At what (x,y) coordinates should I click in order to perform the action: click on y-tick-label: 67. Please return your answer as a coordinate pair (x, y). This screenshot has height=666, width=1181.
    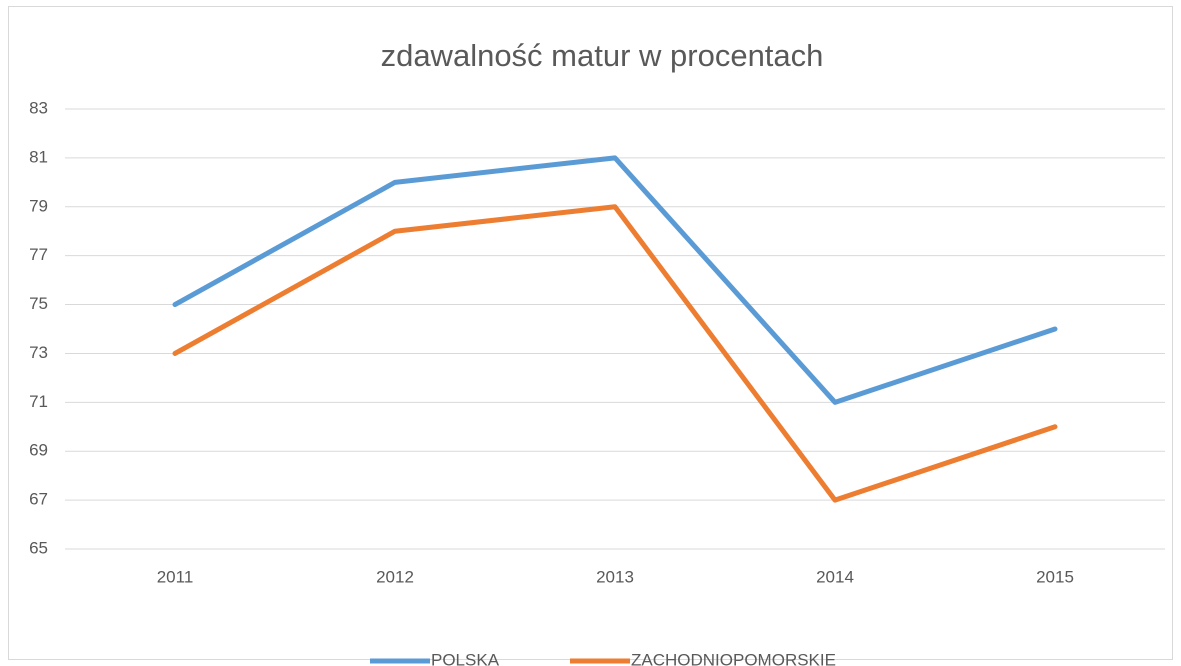
    Looking at the image, I should click on (38, 499).